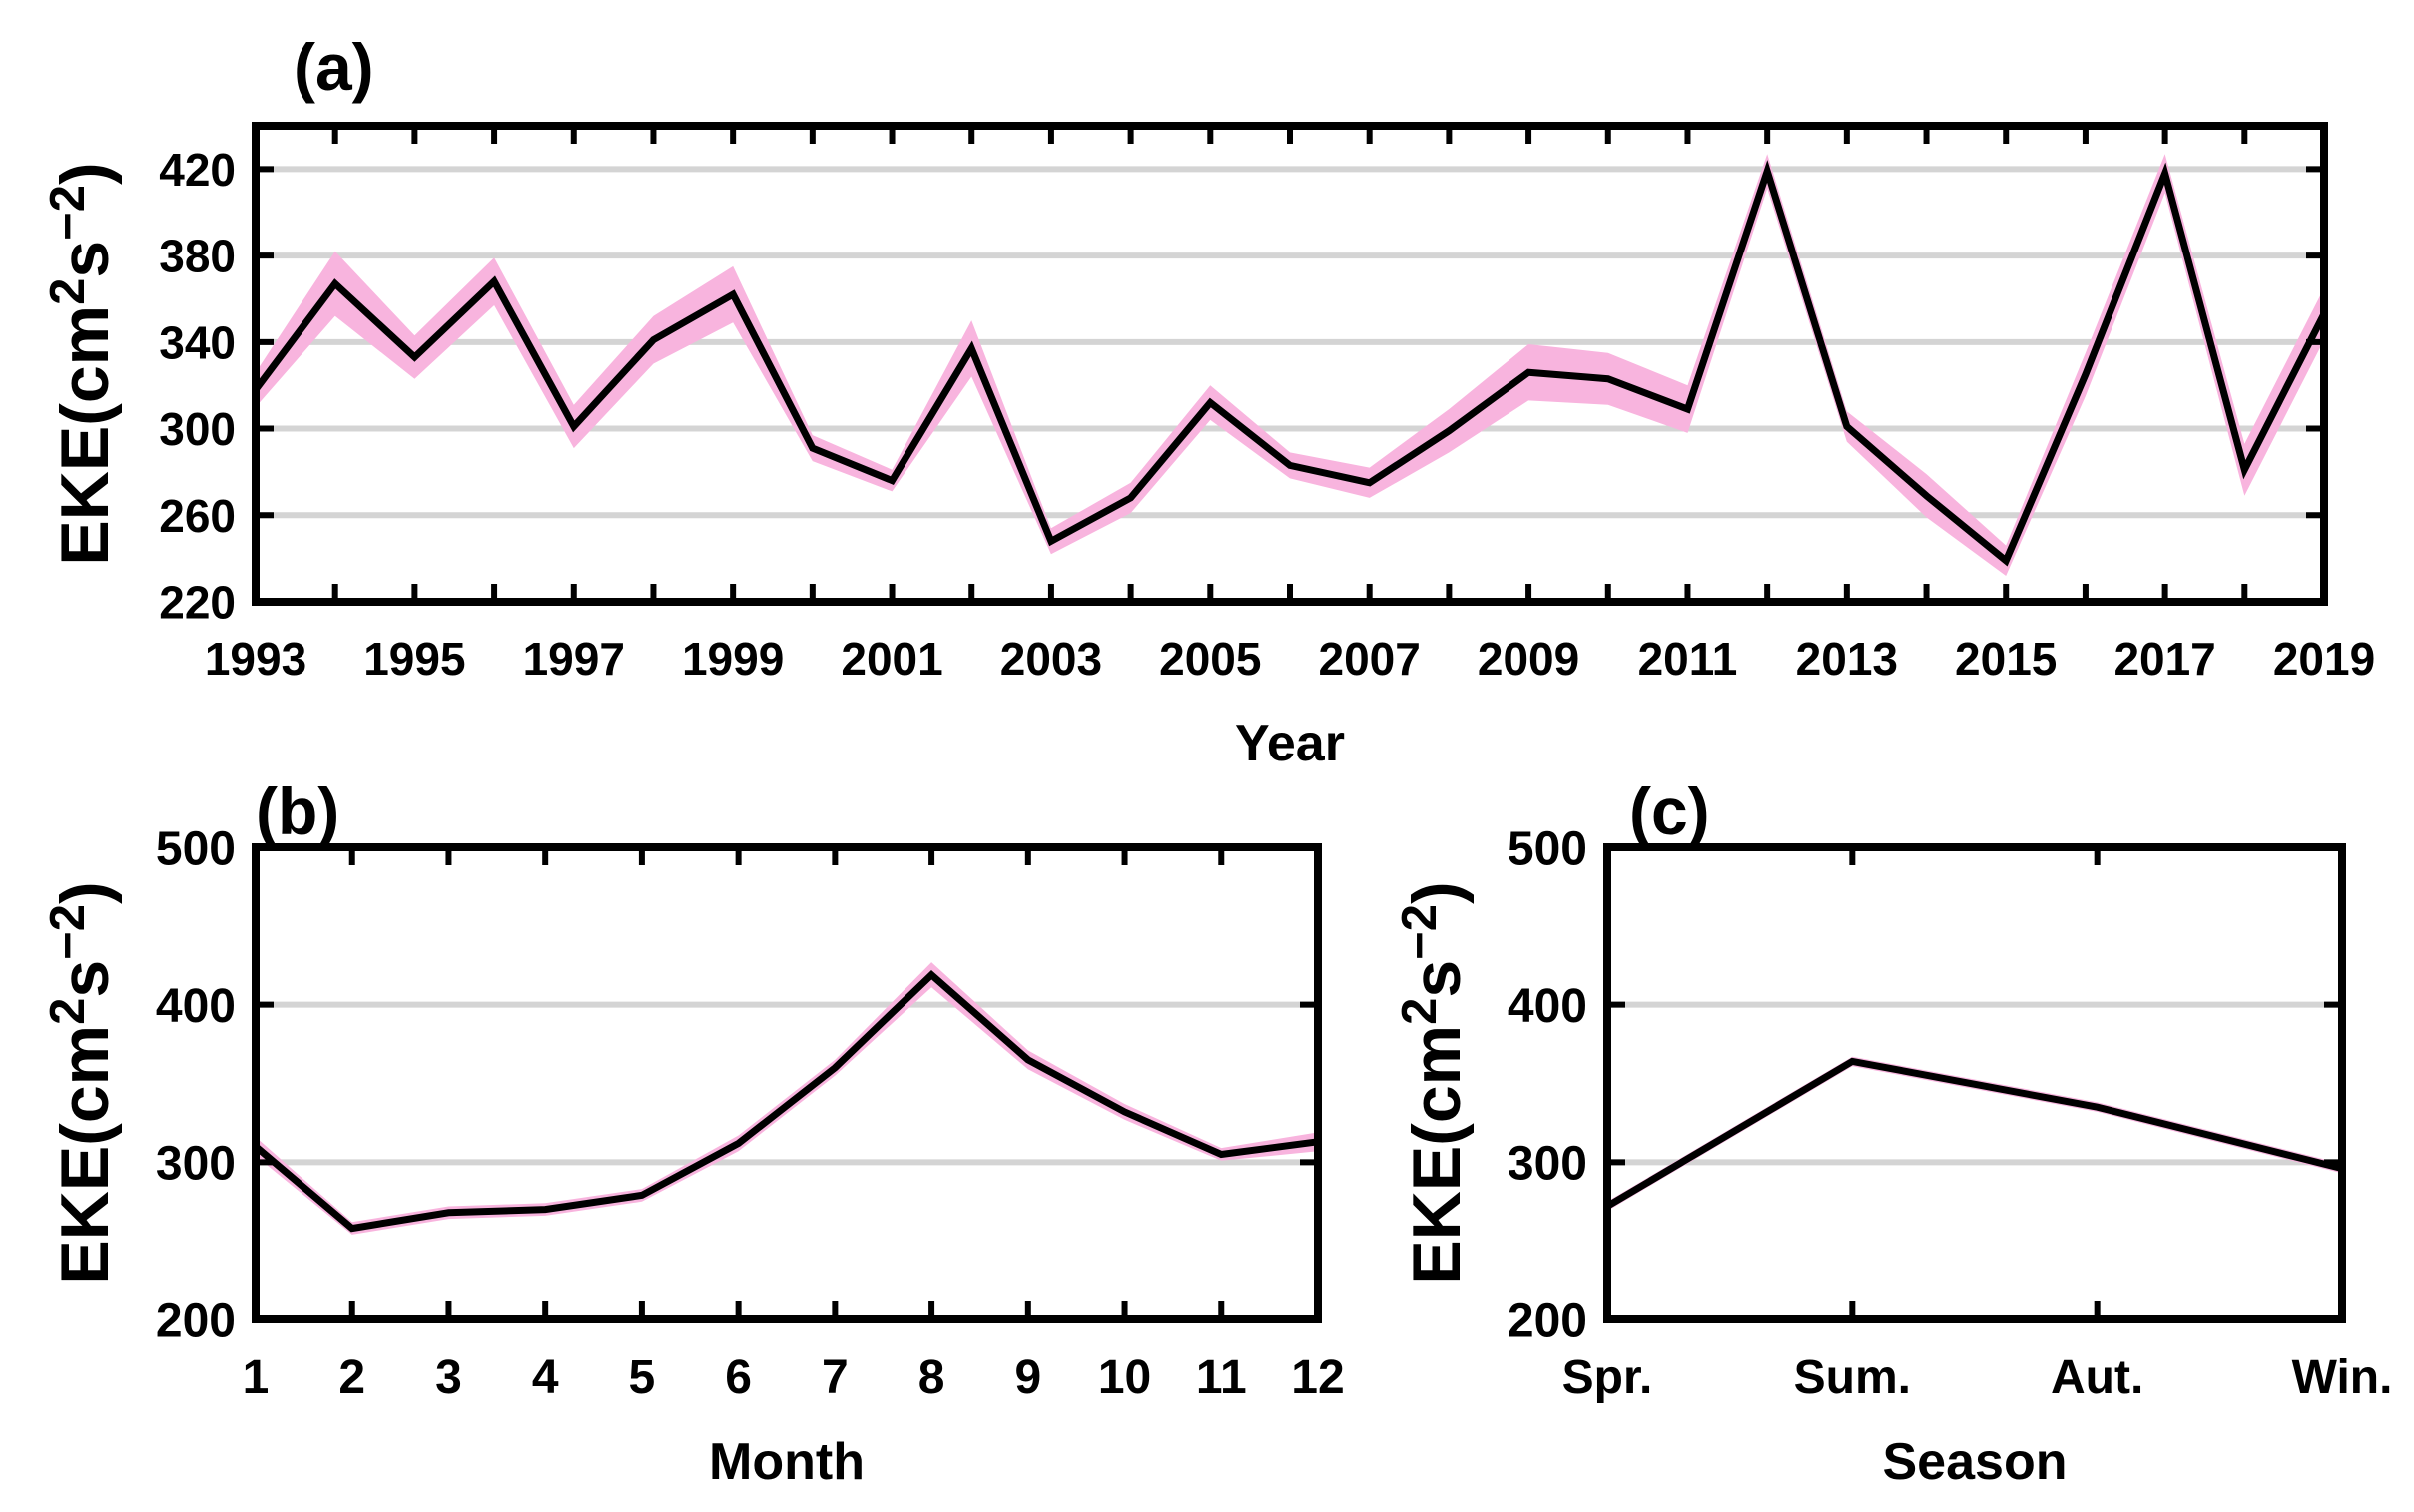  What do you see at coordinates (1370, 659) in the screenshot?
I see `x-tick-label: 2007` at bounding box center [1370, 659].